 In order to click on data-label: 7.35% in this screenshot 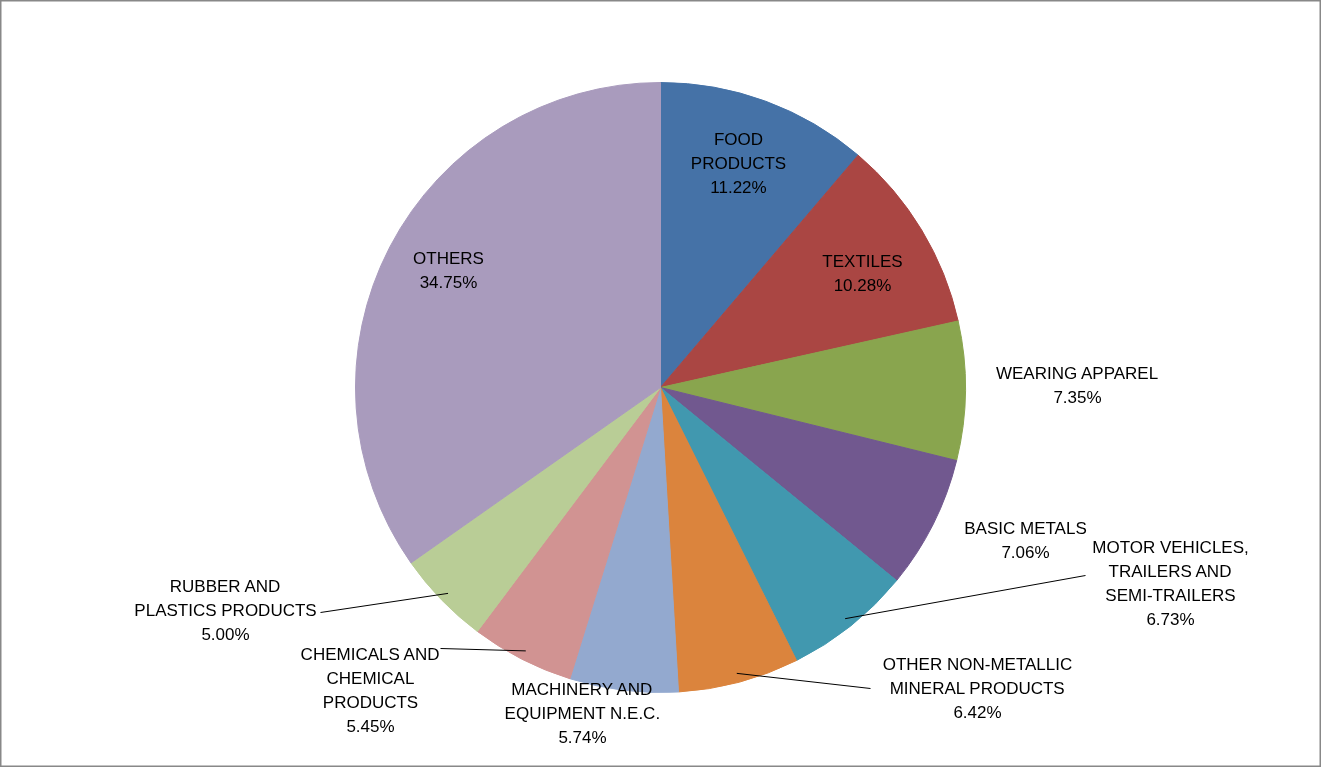, I will do `click(1077, 397)`.